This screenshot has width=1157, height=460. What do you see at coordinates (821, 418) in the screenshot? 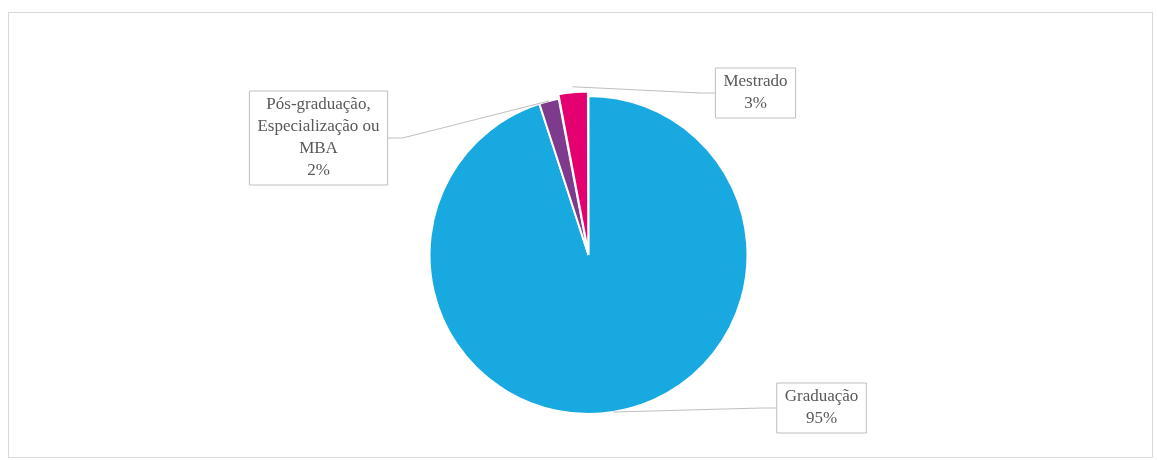
I see `data-label: 95%` at bounding box center [821, 418].